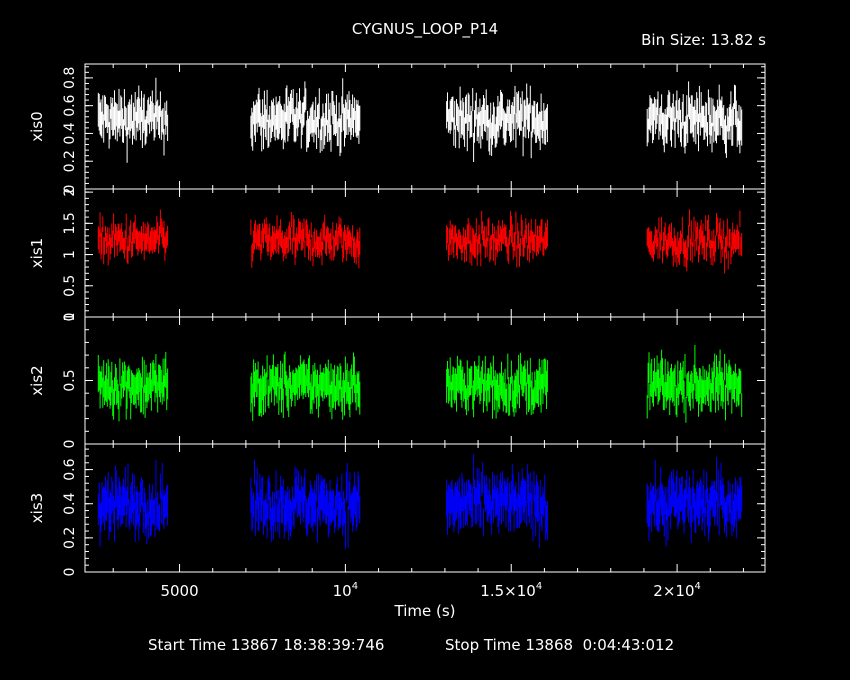  I want to click on y-axis-label: xis3, so click(37, 508).